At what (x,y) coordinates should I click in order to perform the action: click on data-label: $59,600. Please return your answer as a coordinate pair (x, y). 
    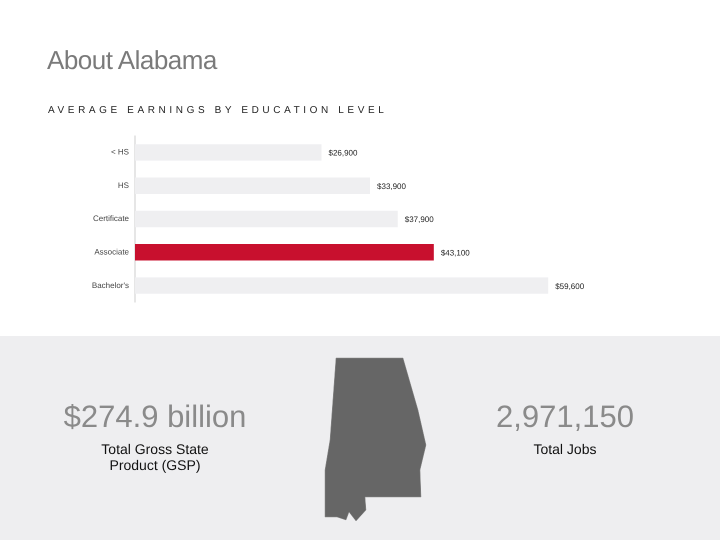
    Looking at the image, I should click on (570, 286).